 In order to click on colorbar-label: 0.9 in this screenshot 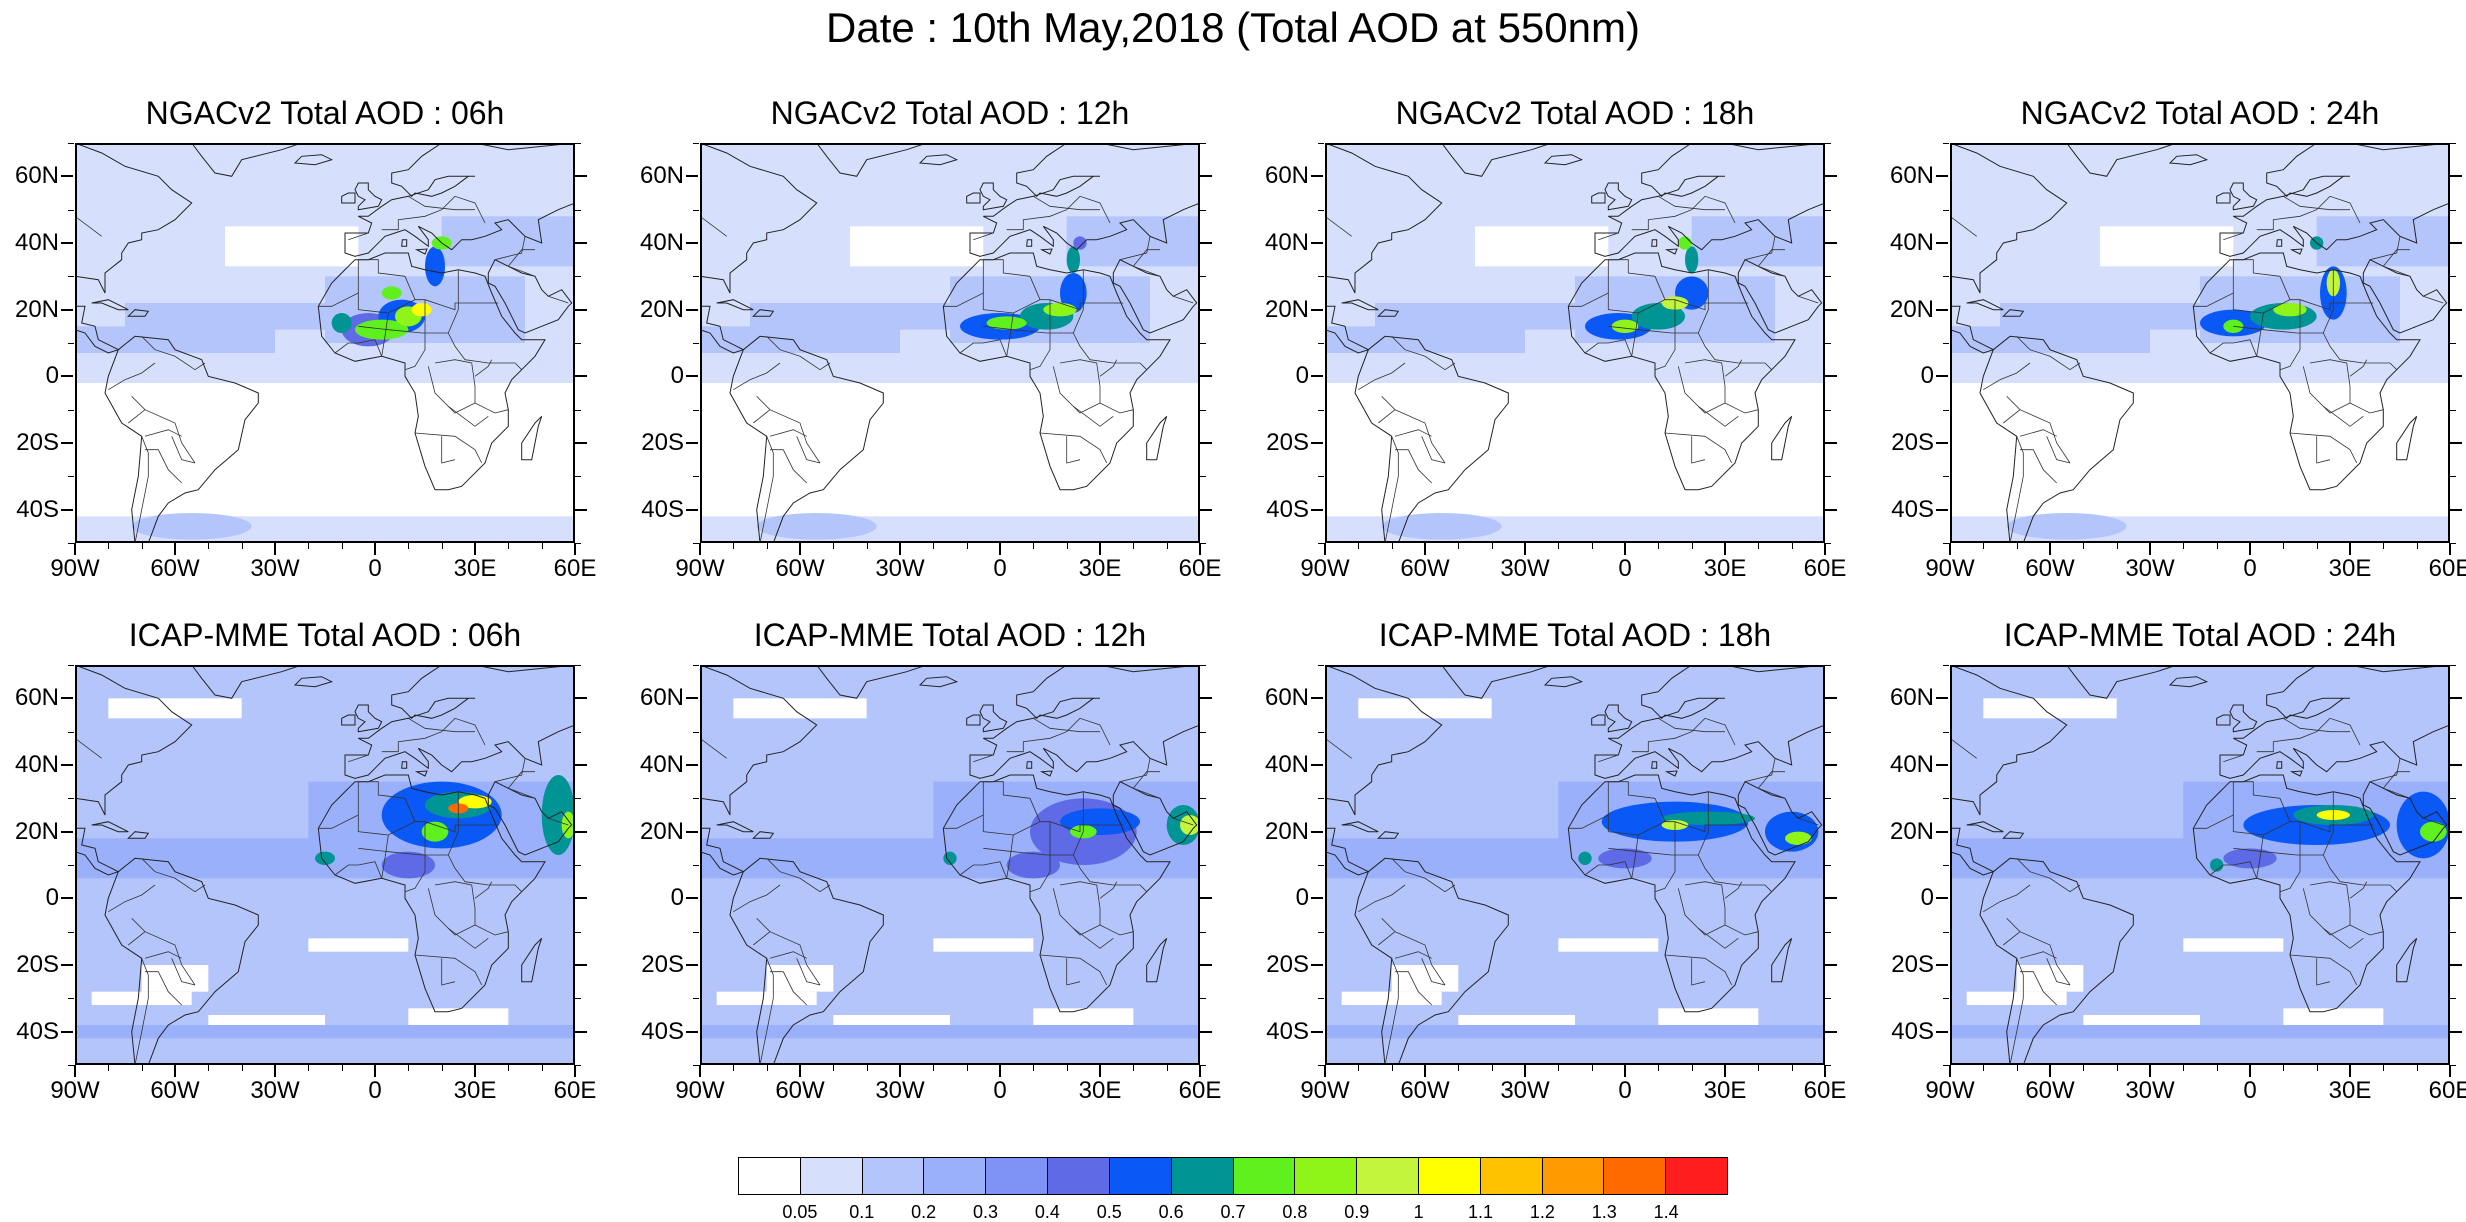, I will do `click(1357, 1212)`.